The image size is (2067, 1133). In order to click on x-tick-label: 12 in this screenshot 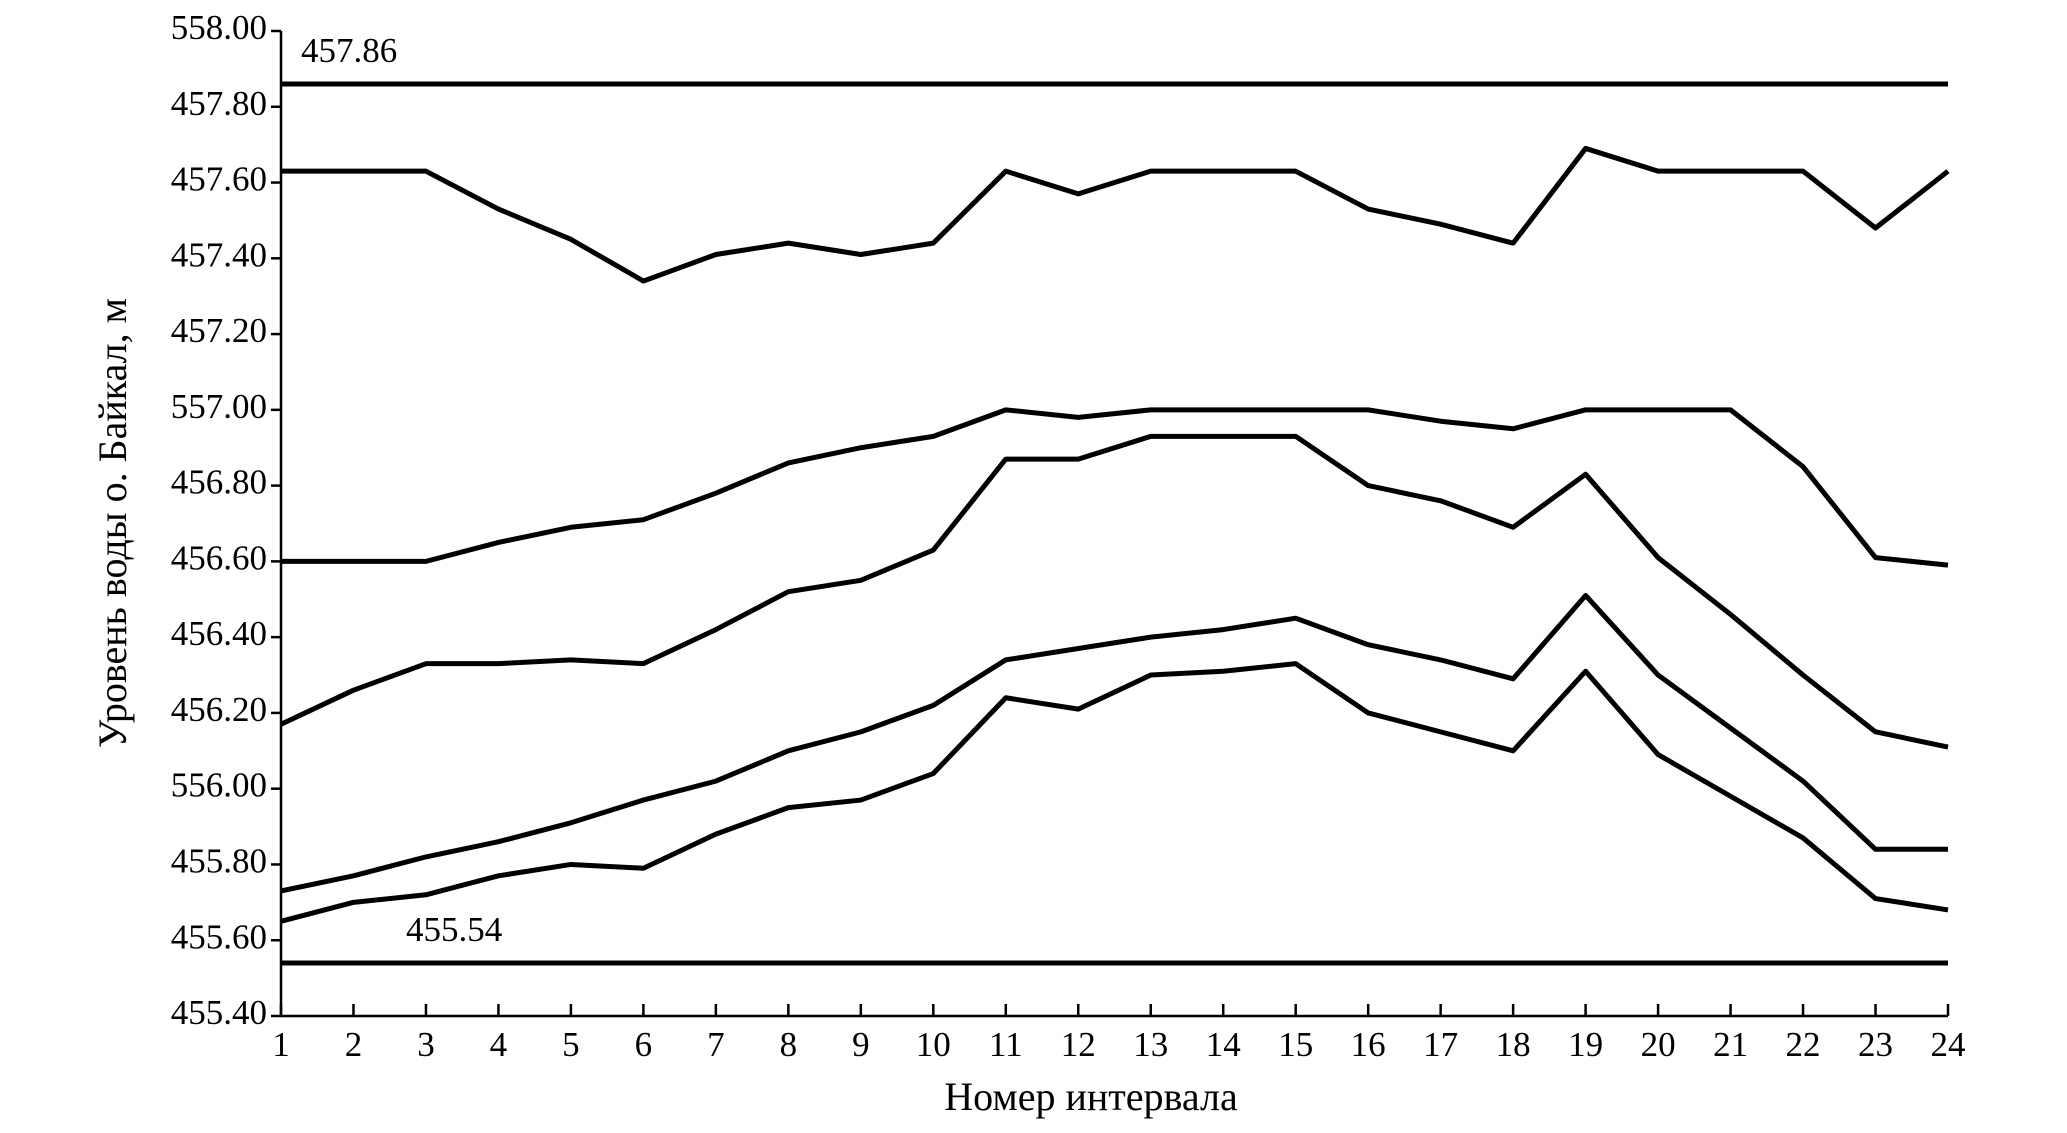, I will do `click(1078, 1044)`.